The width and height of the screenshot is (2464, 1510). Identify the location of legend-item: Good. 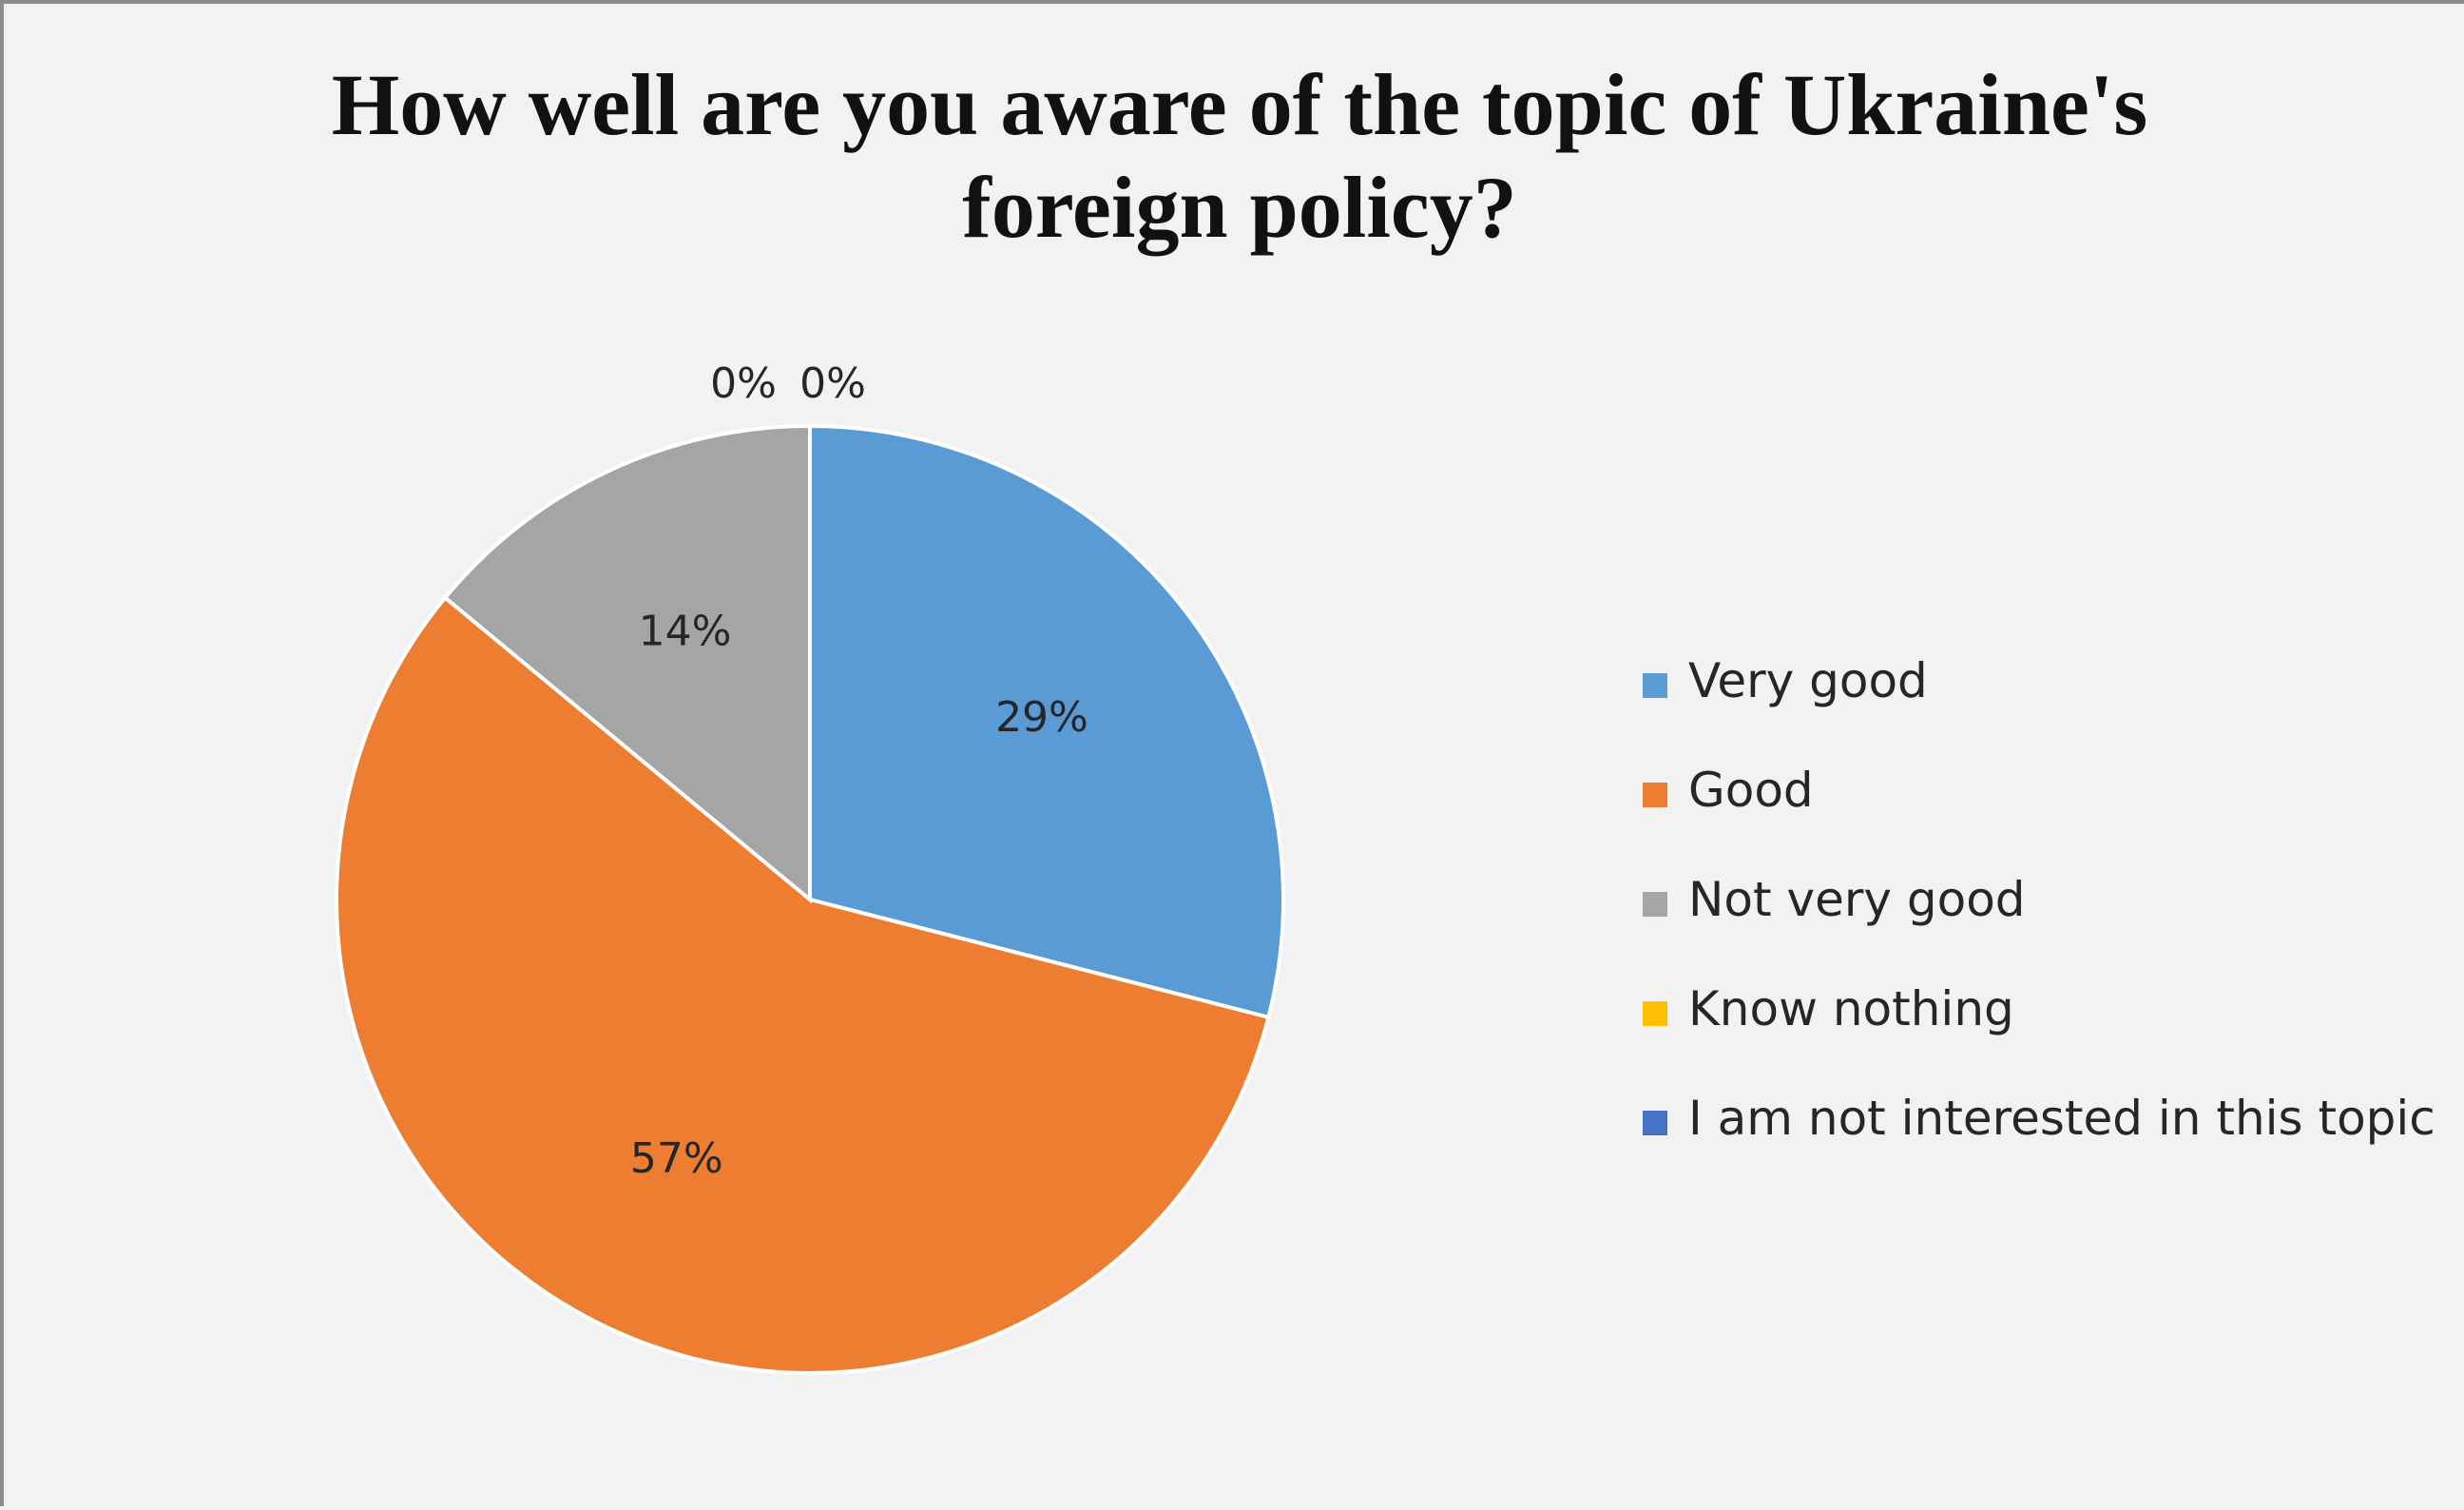
(2039, 814).